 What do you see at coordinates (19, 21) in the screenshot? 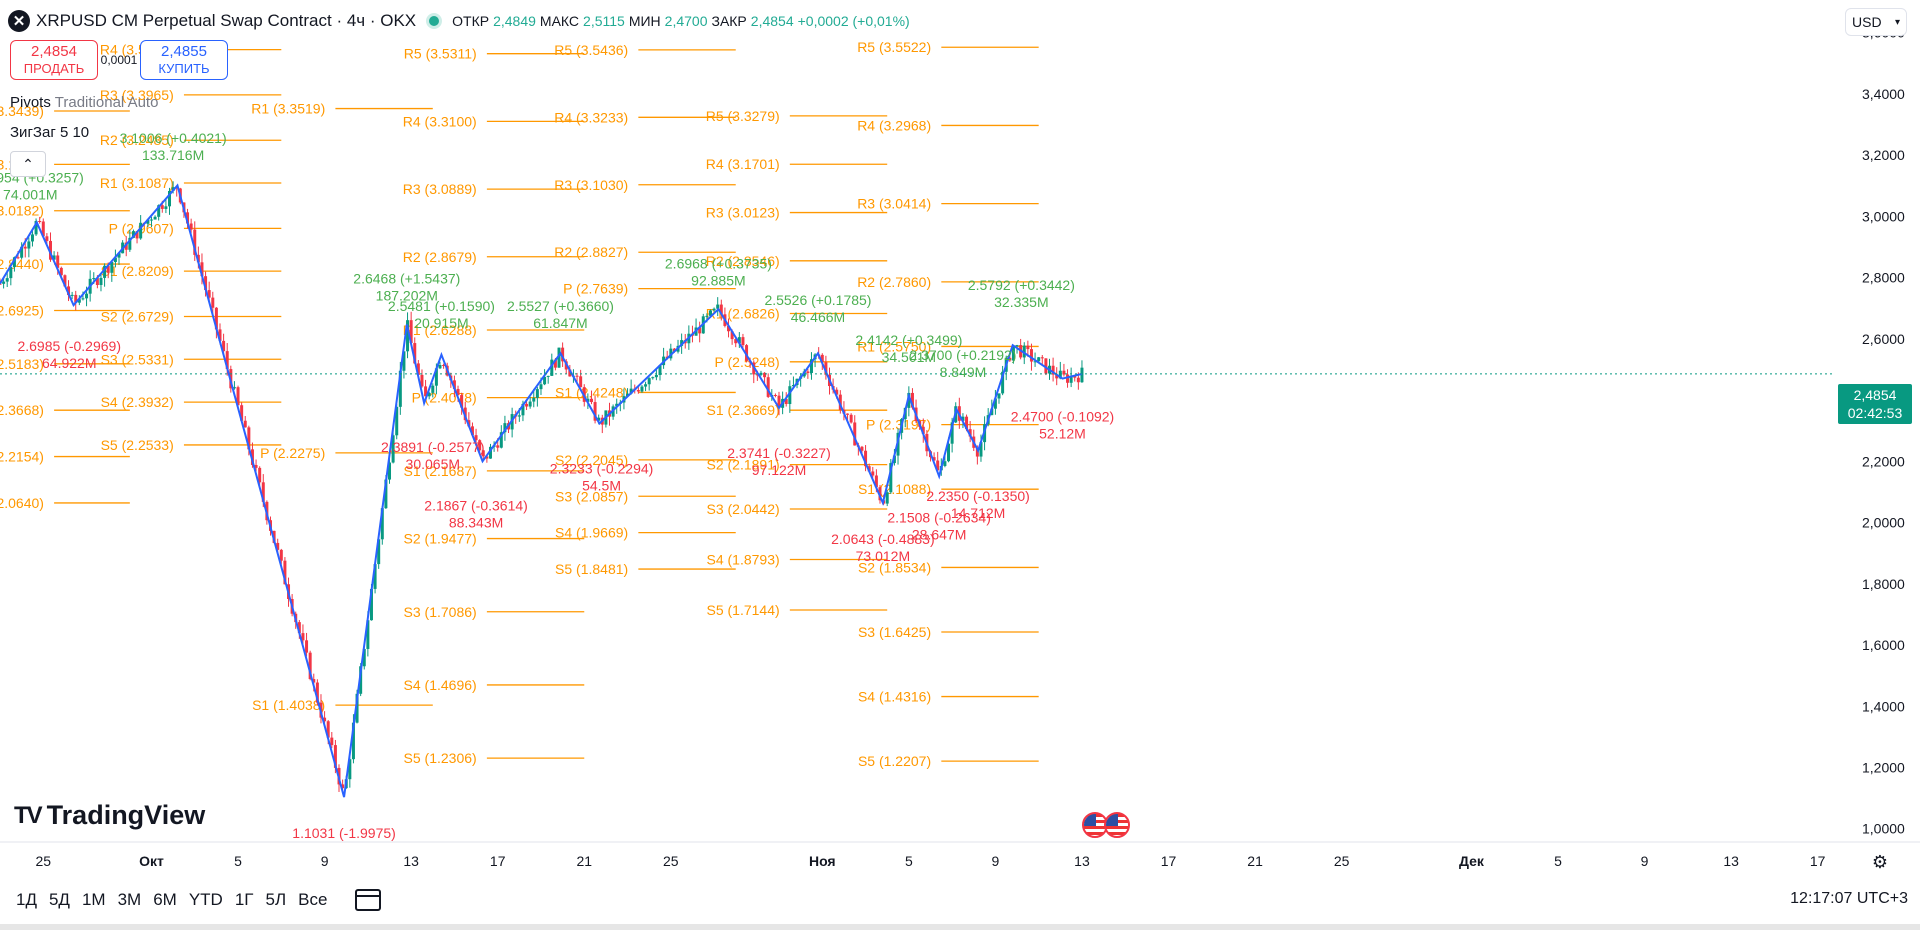
I see `x-close-icon: ✕` at bounding box center [19, 21].